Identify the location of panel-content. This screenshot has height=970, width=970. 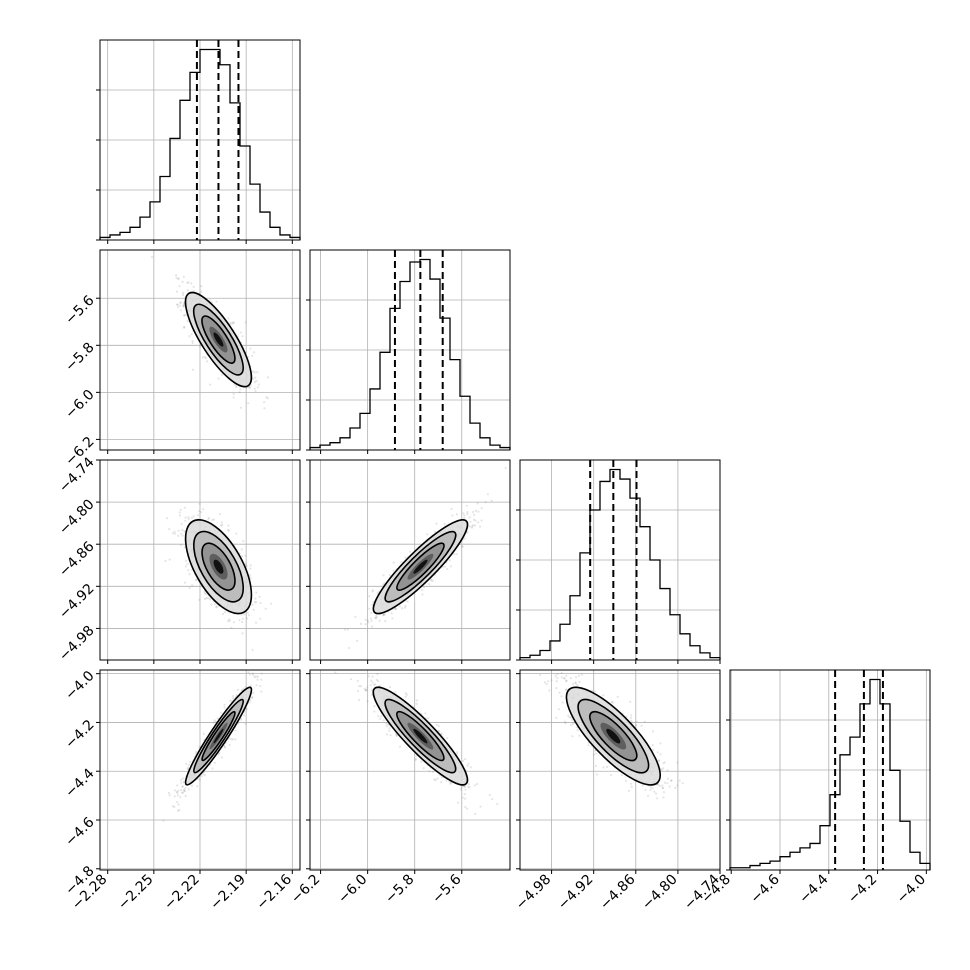
(210, 332).